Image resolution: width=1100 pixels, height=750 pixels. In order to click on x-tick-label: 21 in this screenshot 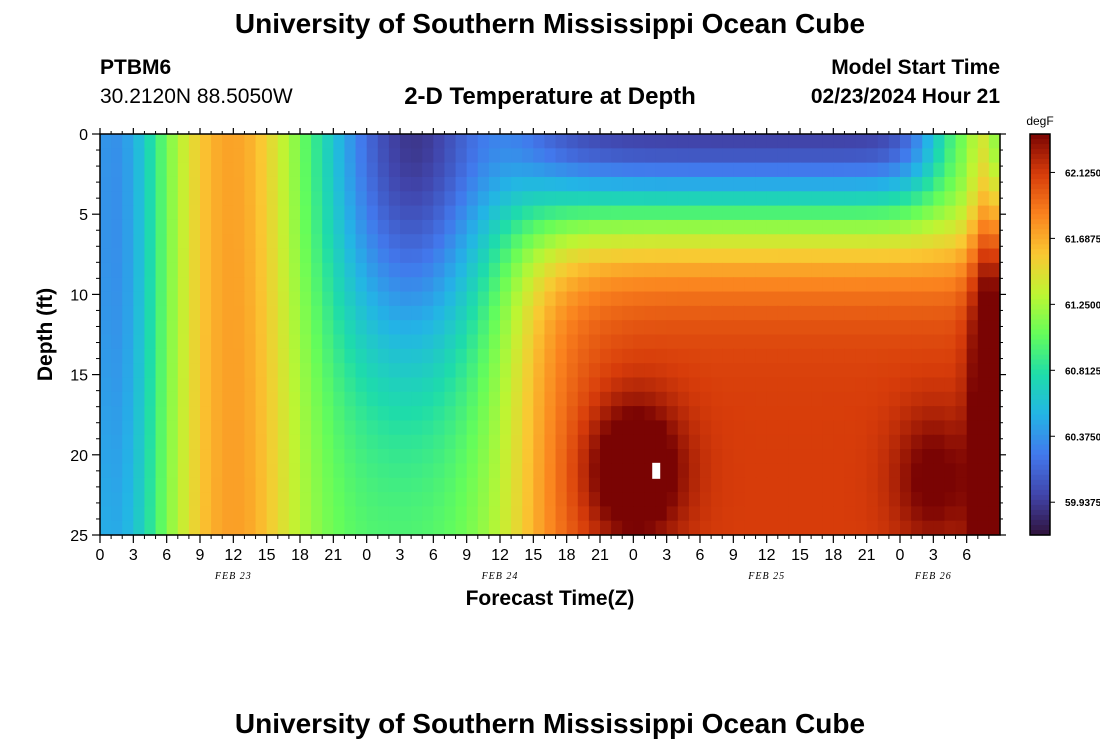, I will do `click(600, 555)`.